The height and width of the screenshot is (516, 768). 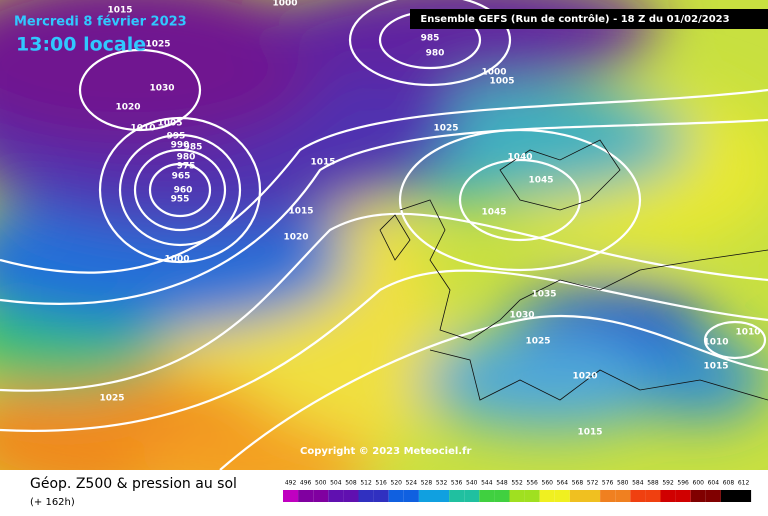 I want to click on legend-label: 592, so click(x=668, y=483).